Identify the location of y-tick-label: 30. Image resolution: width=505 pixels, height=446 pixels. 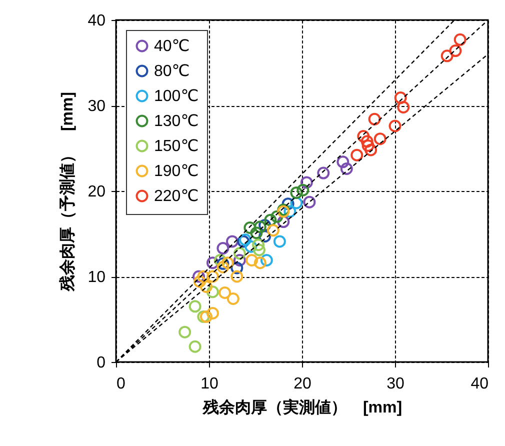
(97, 106).